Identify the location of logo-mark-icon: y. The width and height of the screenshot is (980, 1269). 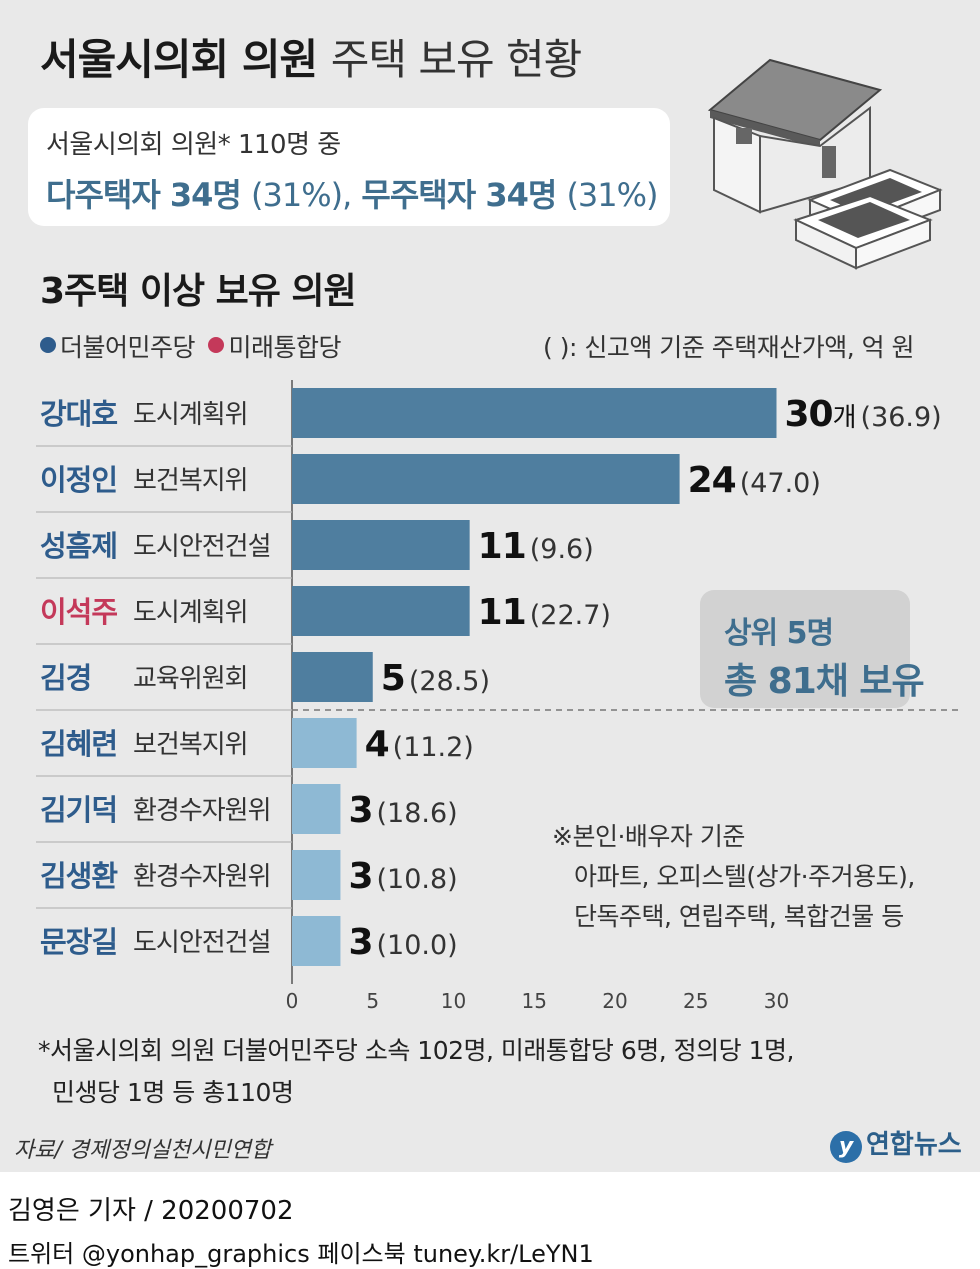
(846, 1147).